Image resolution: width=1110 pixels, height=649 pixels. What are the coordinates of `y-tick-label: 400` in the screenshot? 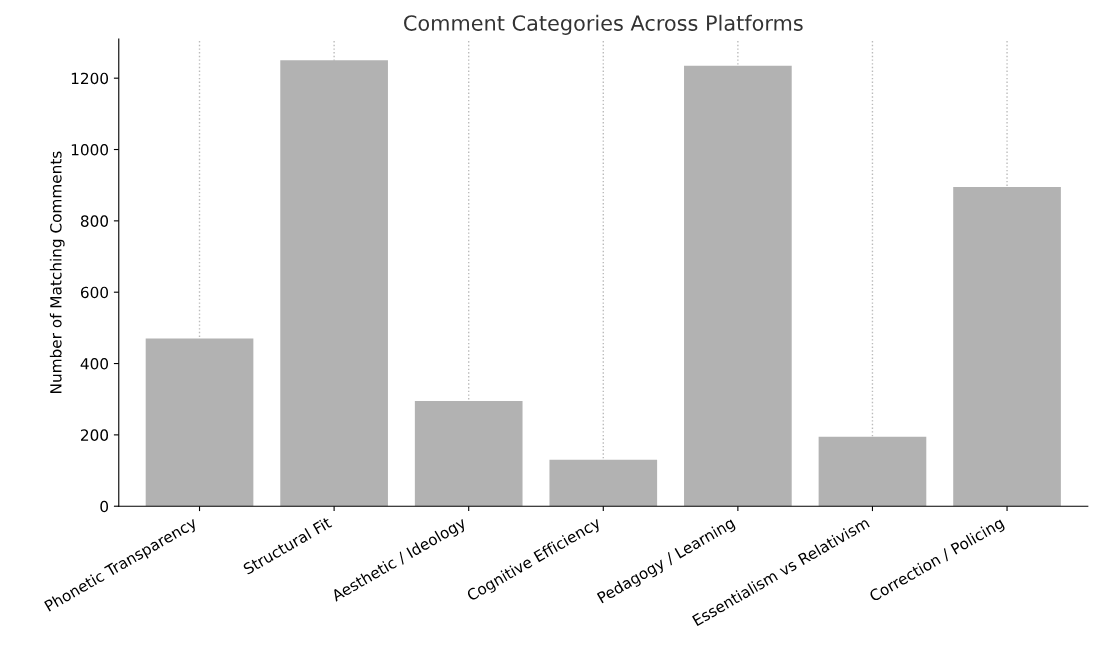 It's located at (94, 364).